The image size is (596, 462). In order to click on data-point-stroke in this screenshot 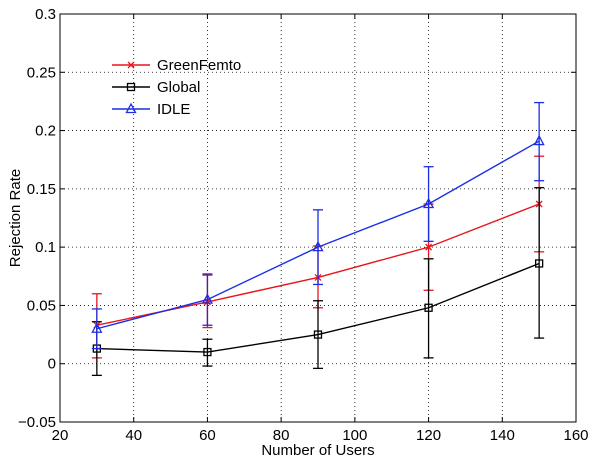, I will do `click(429, 247)`.